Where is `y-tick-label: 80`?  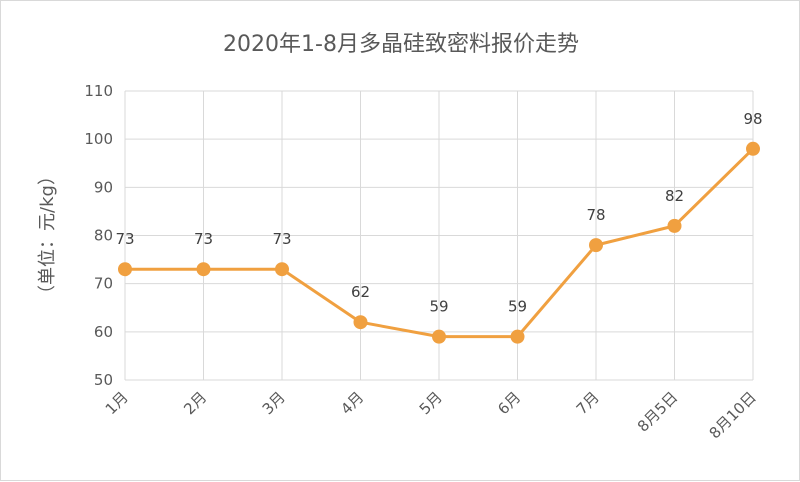 y-tick-label: 80 is located at coordinates (103, 236).